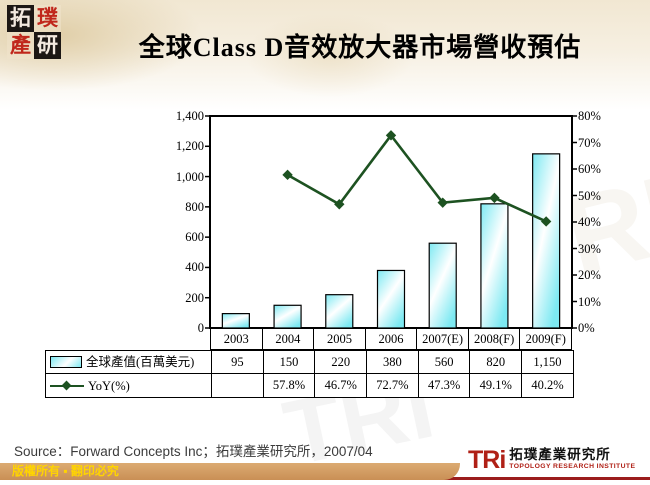 Image resolution: width=650 pixels, height=485 pixels. Describe the element at coordinates (340, 385) in the screenshot. I see `table-cell: 46.7%` at that location.